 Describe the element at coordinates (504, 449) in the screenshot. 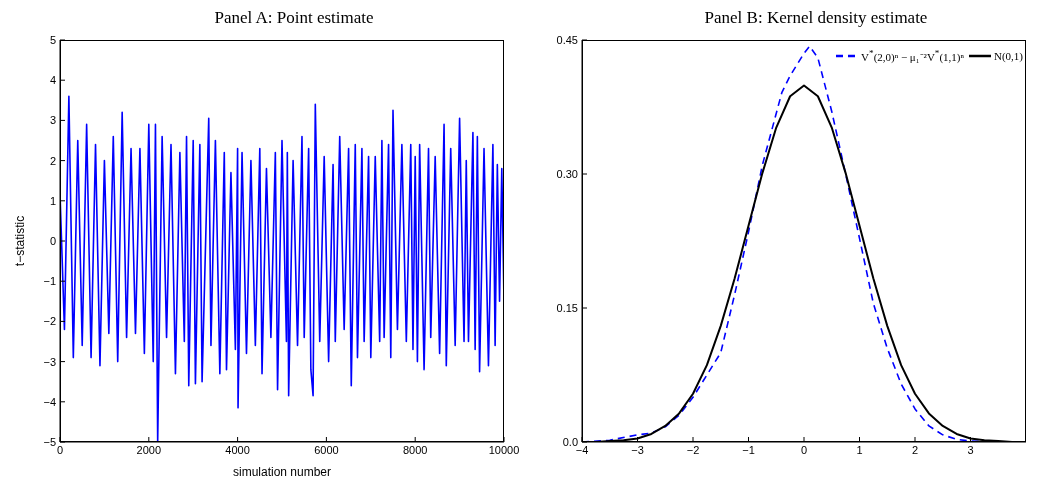

I see `x-tick-label: 10000` at that location.